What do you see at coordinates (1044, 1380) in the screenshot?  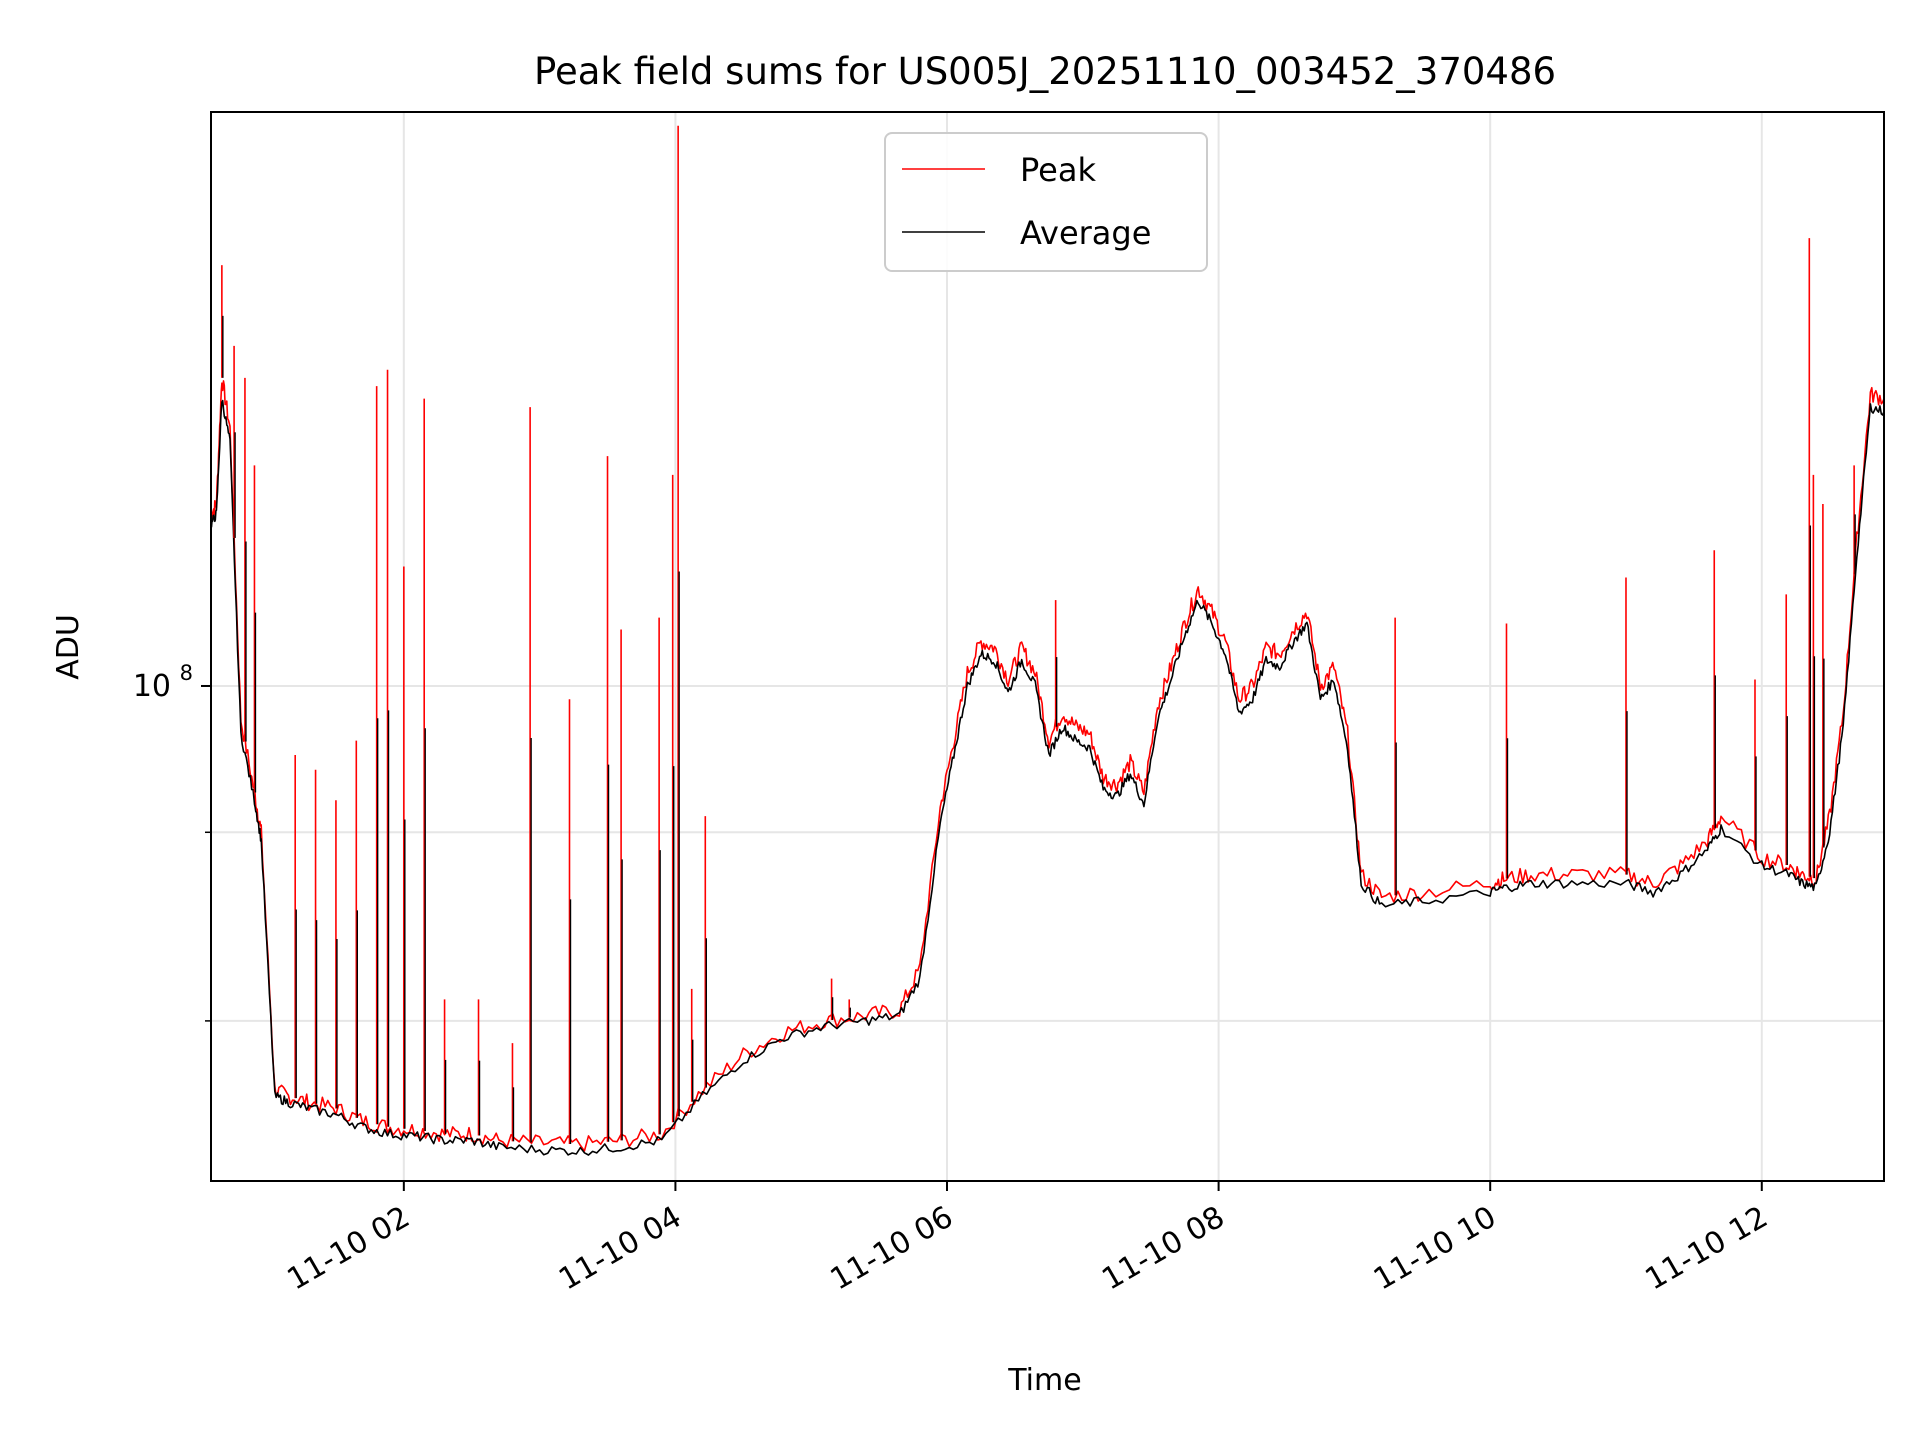 I see `x-axis-label: Time` at bounding box center [1044, 1380].